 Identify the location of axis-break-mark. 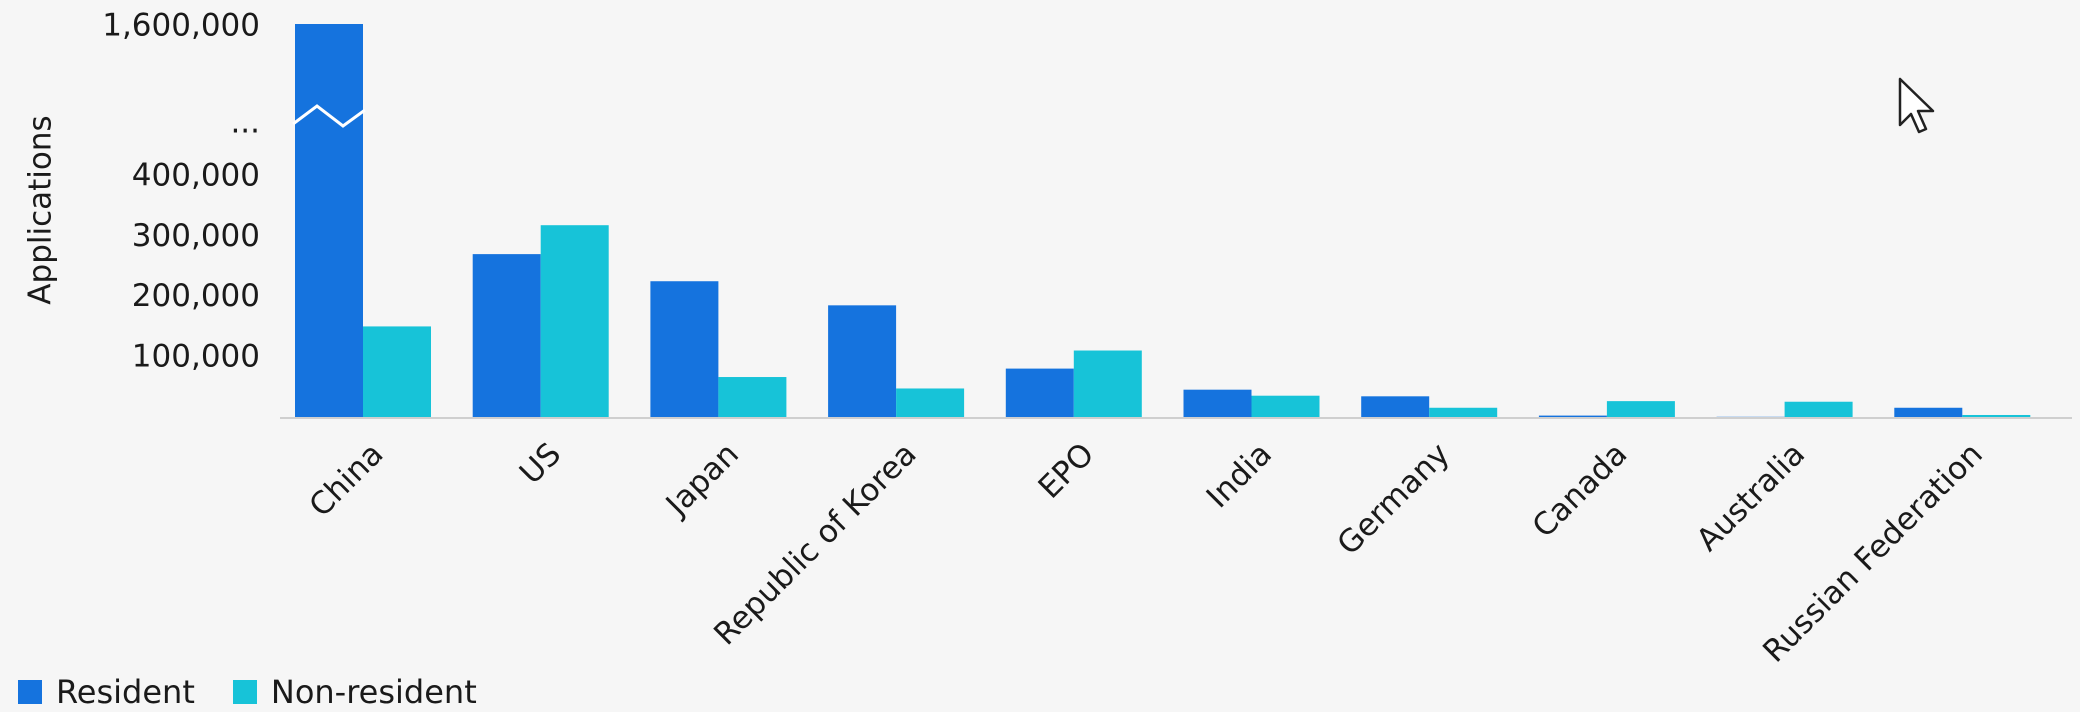
(329, 116).